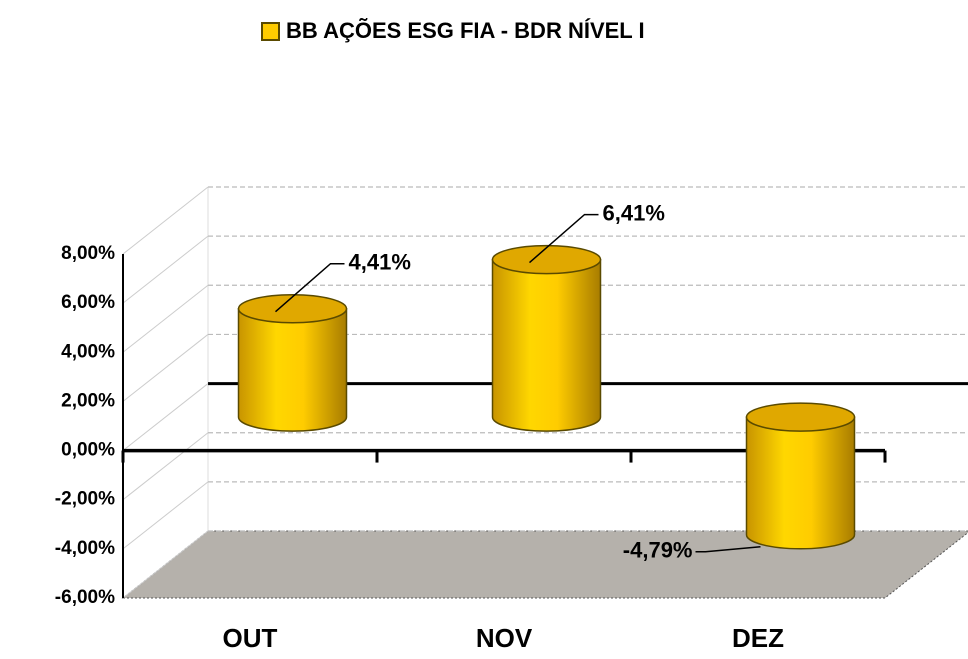 This screenshot has width=968, height=659. I want to click on y-tick-label: -4,00%, so click(85, 548).